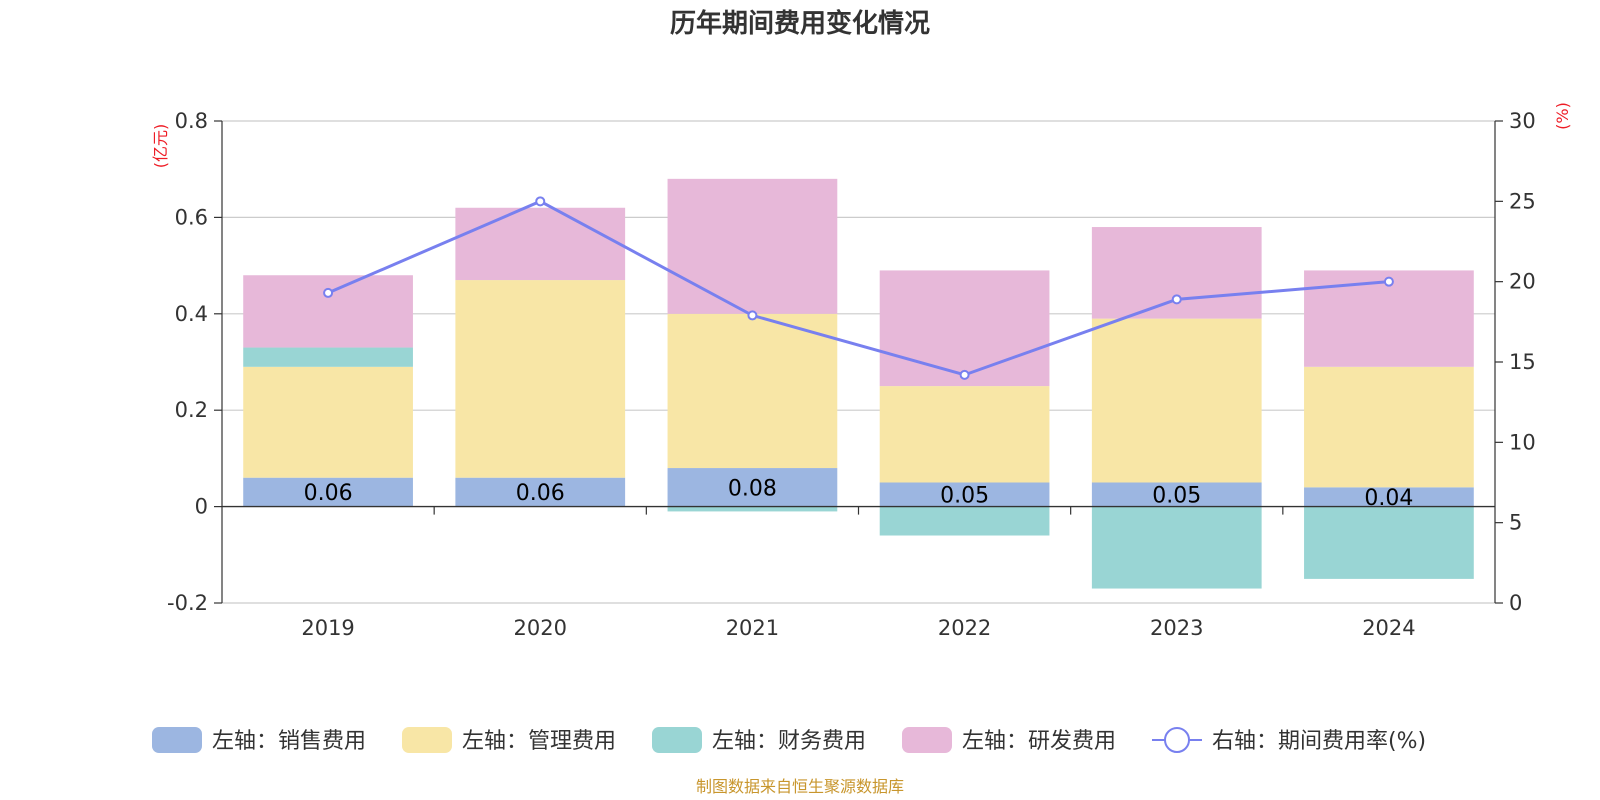 The height and width of the screenshot is (800, 1600). Describe the element at coordinates (1319, 741) in the screenshot. I see `legend-label: 右轴：期间费用率(%)` at that location.